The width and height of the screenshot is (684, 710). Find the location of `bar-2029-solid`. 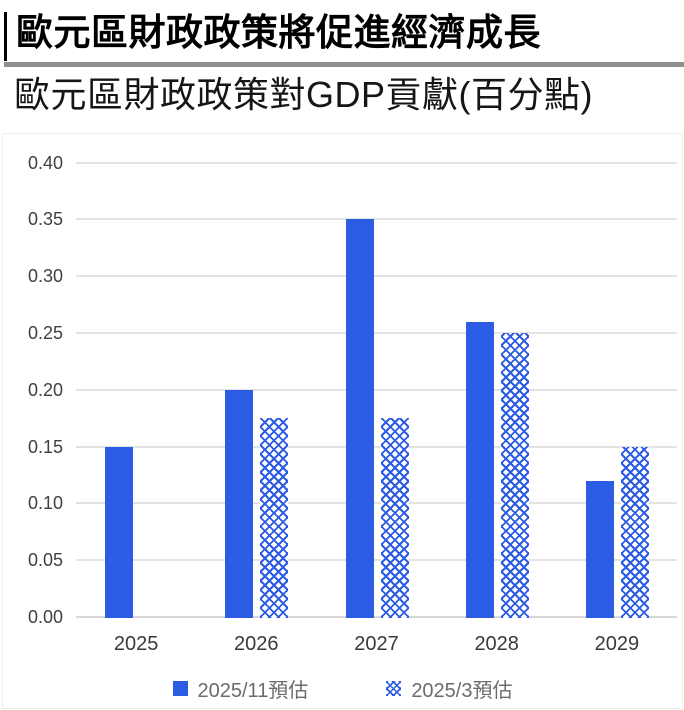

bar-2029-solid is located at coordinates (599, 549).